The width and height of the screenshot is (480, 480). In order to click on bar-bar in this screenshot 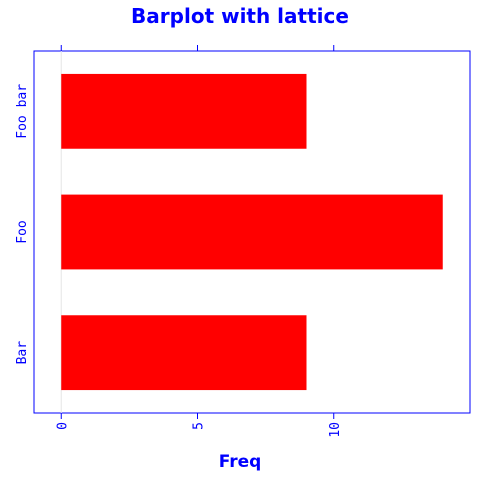, I will do `click(184, 353)`.